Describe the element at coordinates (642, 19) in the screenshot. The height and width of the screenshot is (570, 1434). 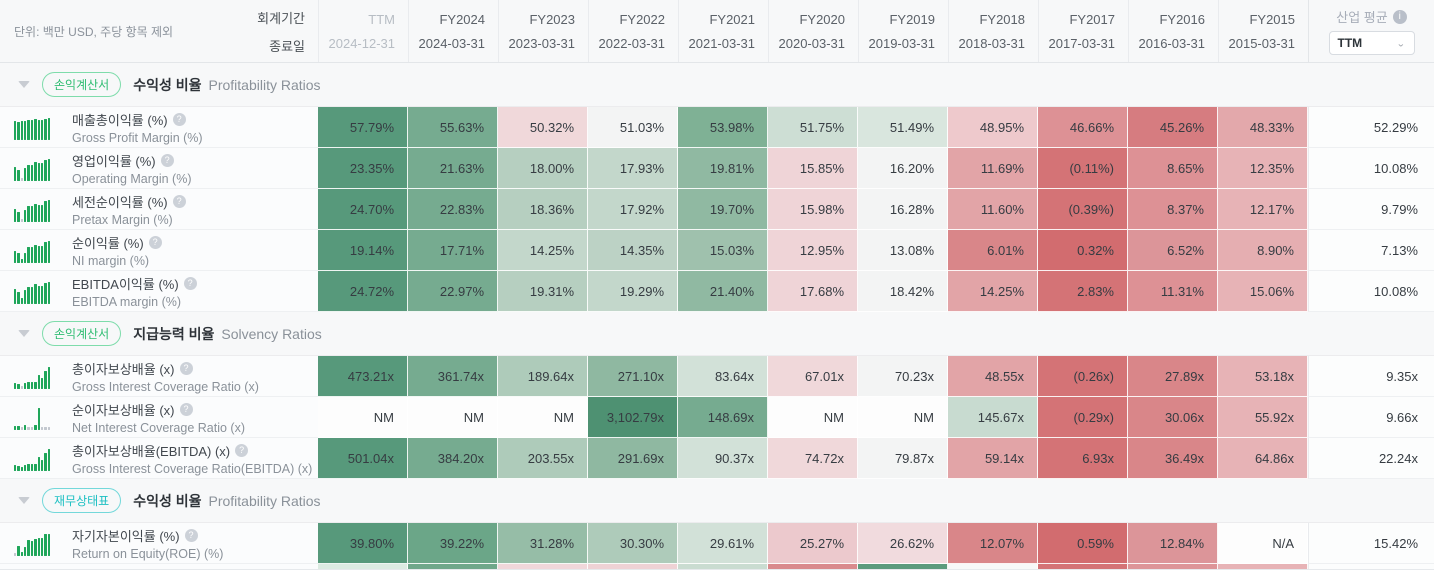
I see `column-period-label: FY2022` at that location.